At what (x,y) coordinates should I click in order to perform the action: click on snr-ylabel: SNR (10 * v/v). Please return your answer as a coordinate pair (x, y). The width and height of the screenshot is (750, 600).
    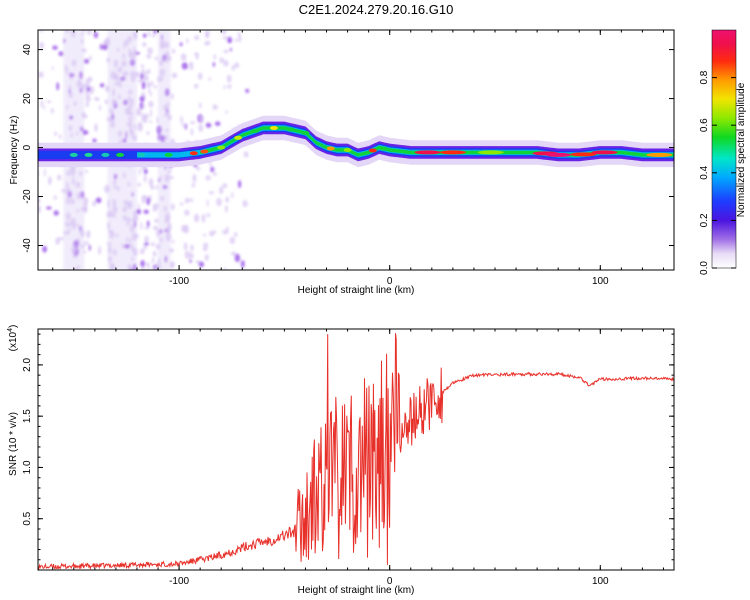
    Looking at the image, I should click on (13, 444).